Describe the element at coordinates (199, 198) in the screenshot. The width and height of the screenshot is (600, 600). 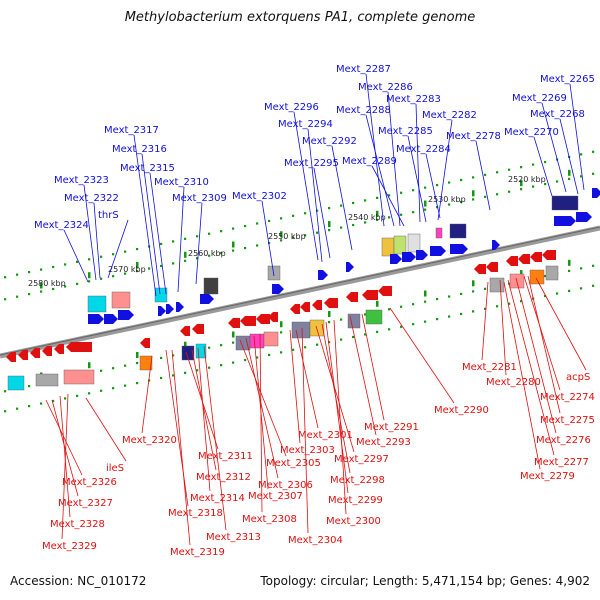
I see `gene-label-top: Mext_2309` at that location.